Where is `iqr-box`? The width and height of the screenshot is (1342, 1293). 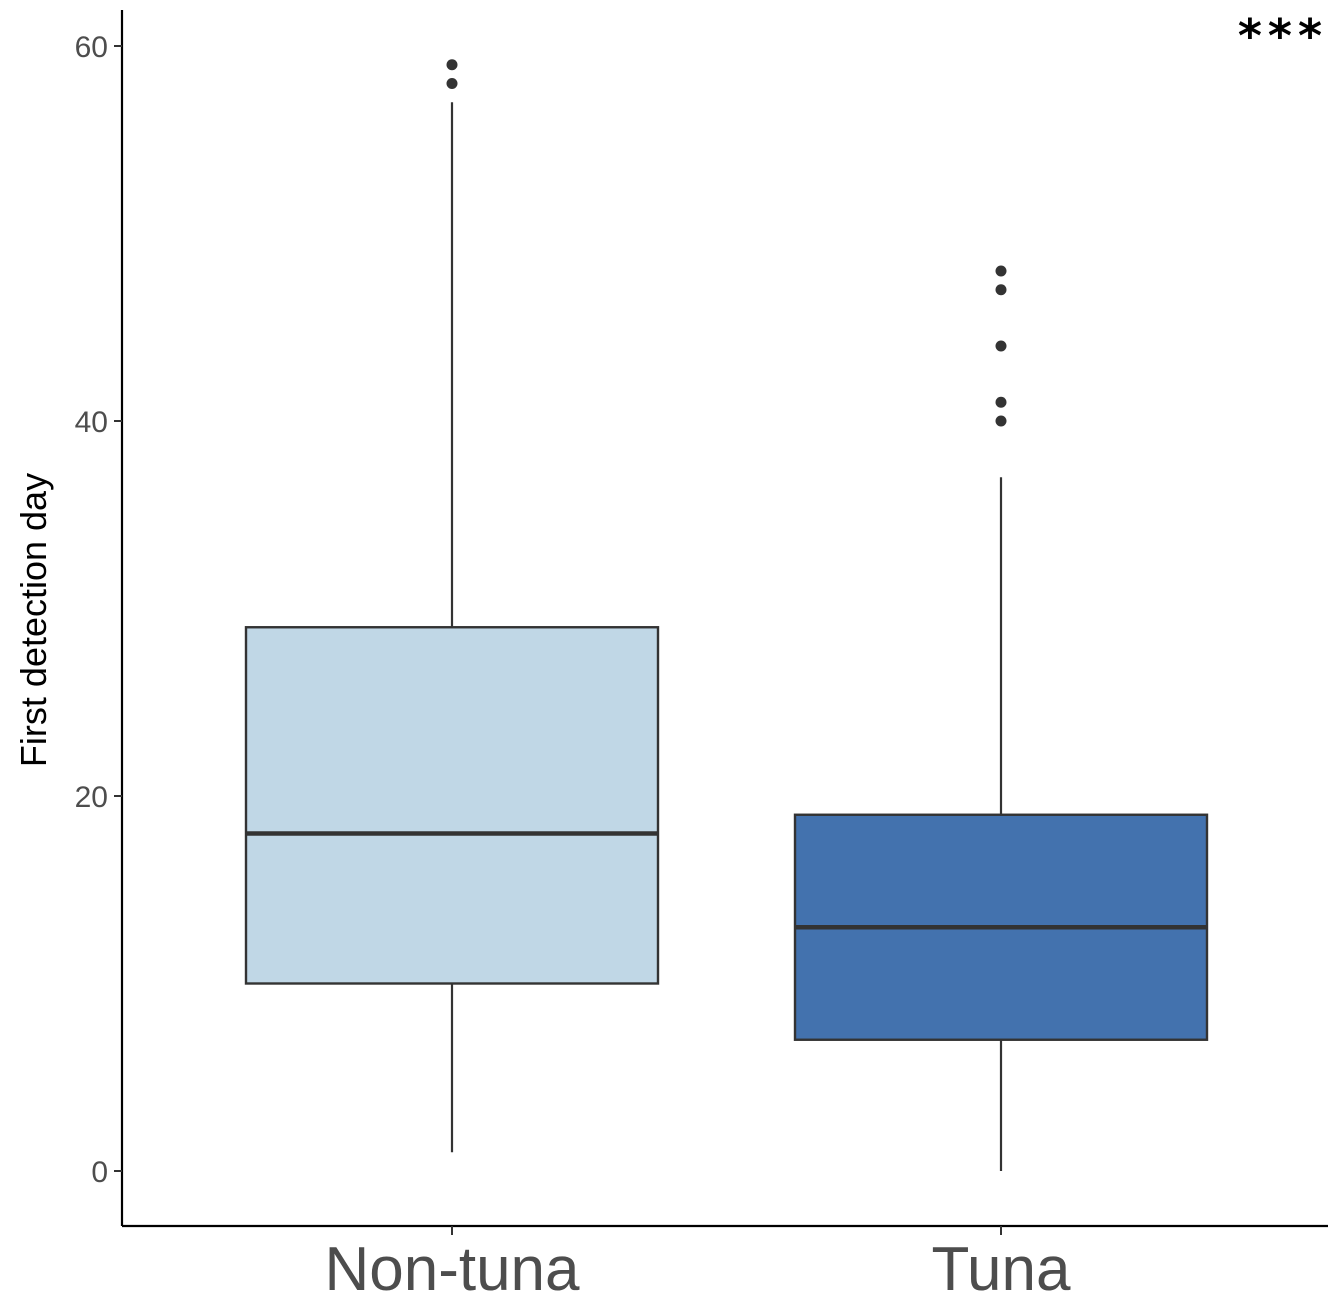
iqr-box is located at coordinates (452, 805).